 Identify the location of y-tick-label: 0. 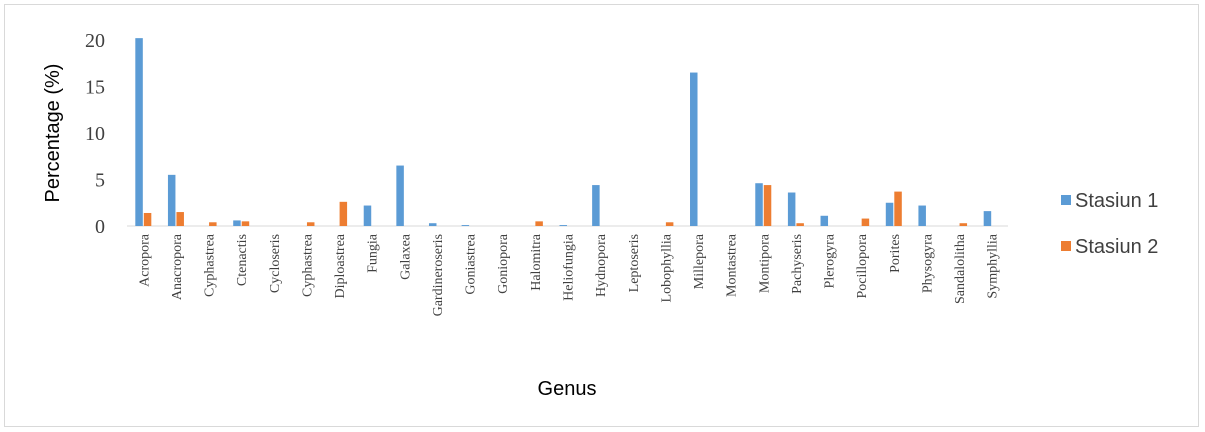
(100, 227).